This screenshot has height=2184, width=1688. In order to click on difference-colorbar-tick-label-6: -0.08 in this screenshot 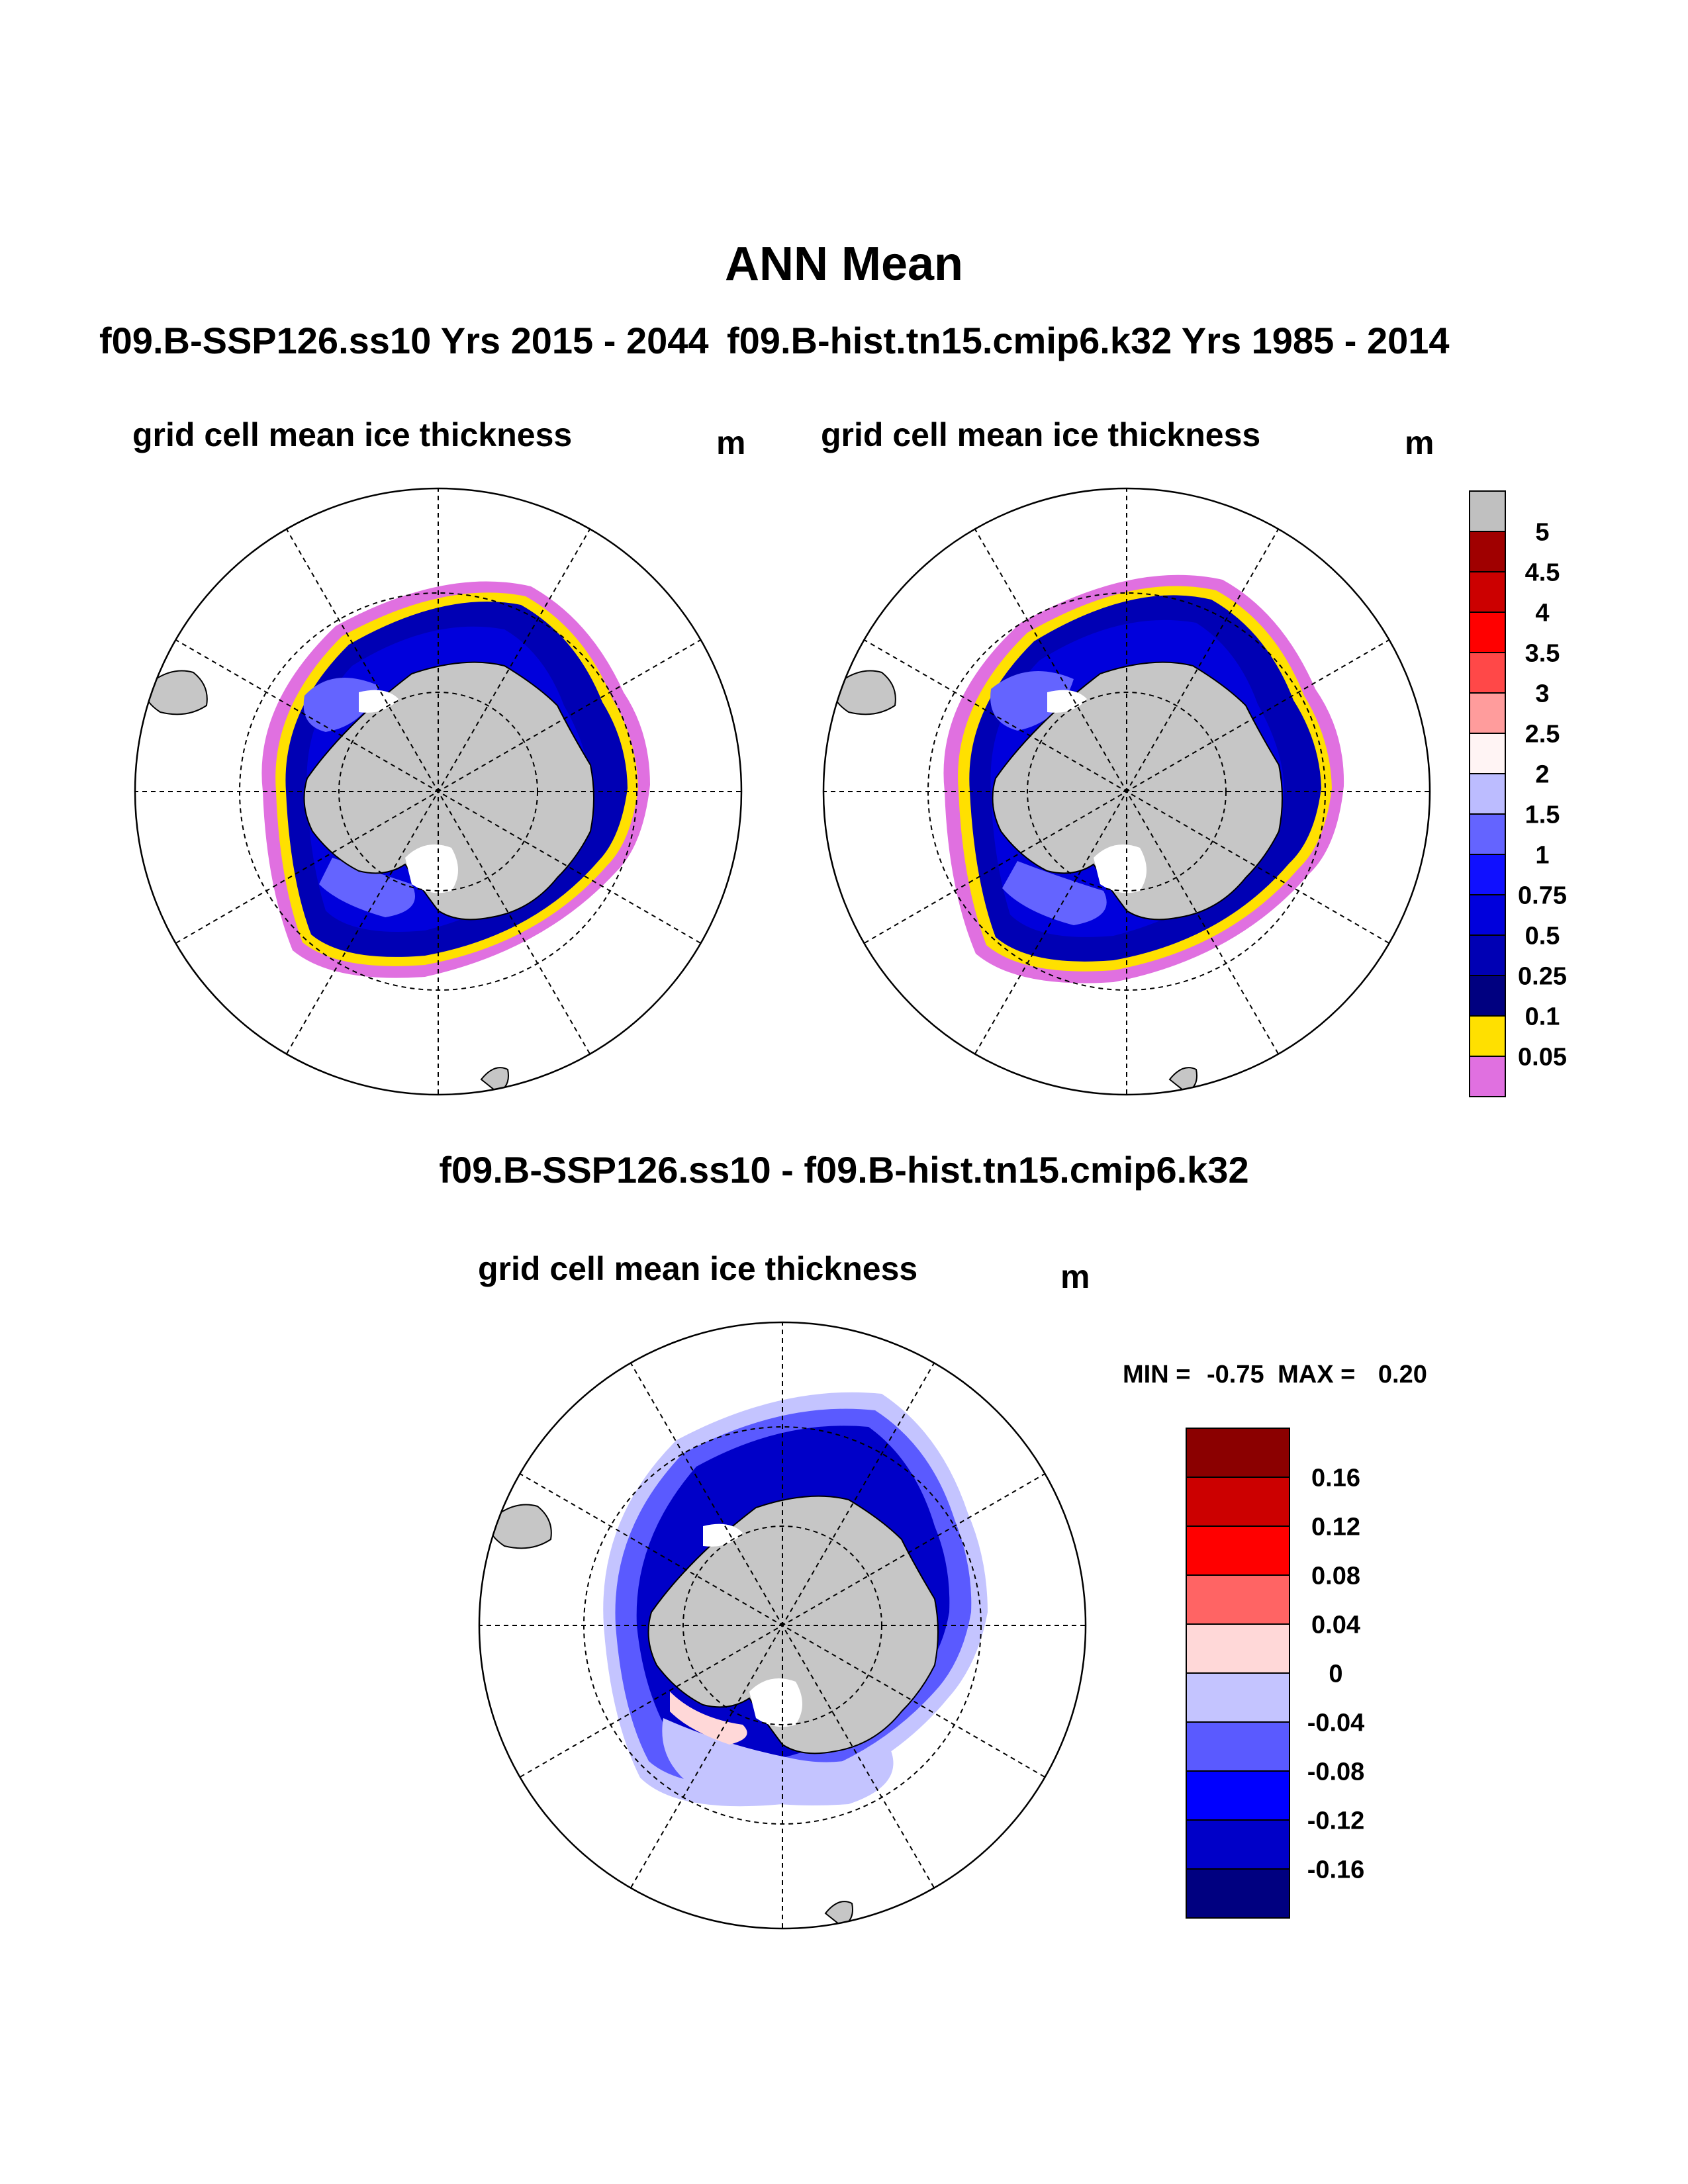, I will do `click(1336, 1772)`.